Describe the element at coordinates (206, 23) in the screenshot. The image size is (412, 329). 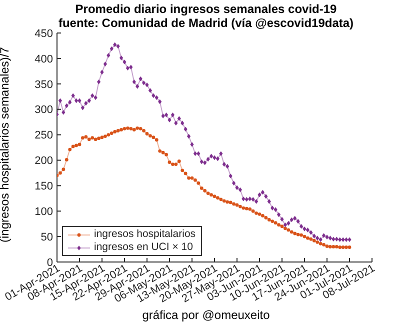
I see `chart-subtitle: fuente: Comunidad de Madrid (vía @escovid19data)` at that location.